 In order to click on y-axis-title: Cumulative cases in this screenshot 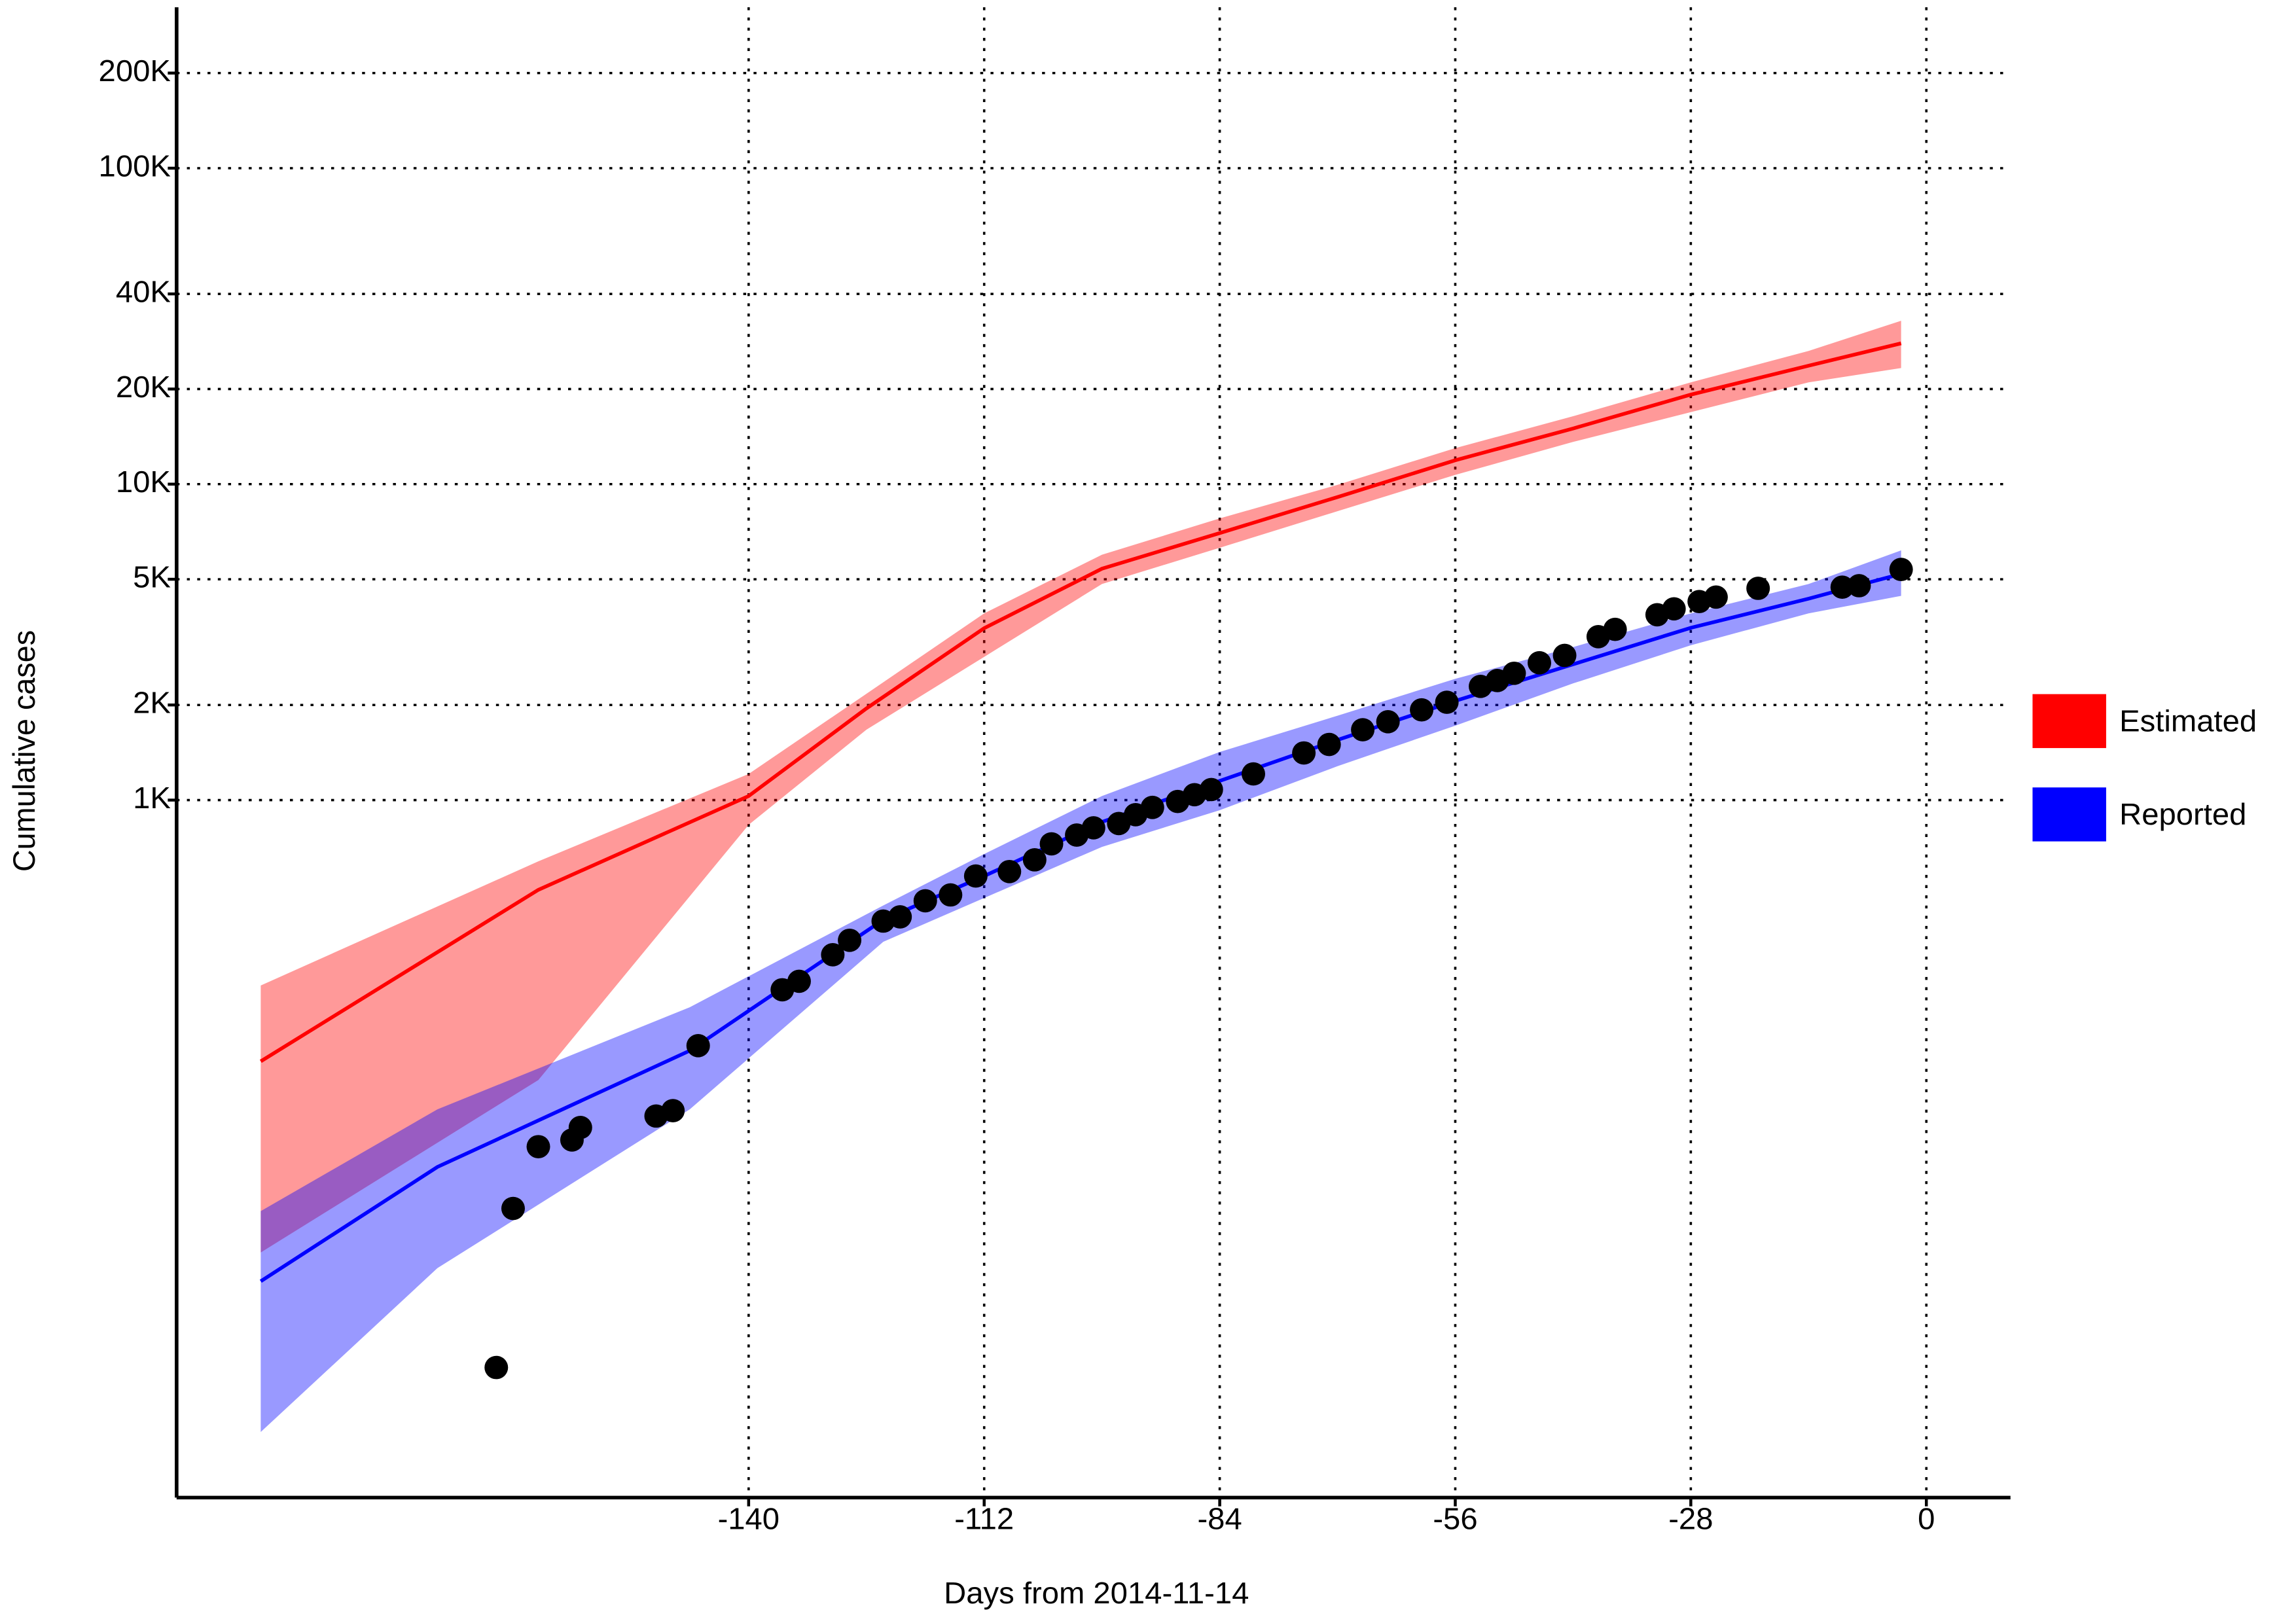, I will do `click(24, 751)`.